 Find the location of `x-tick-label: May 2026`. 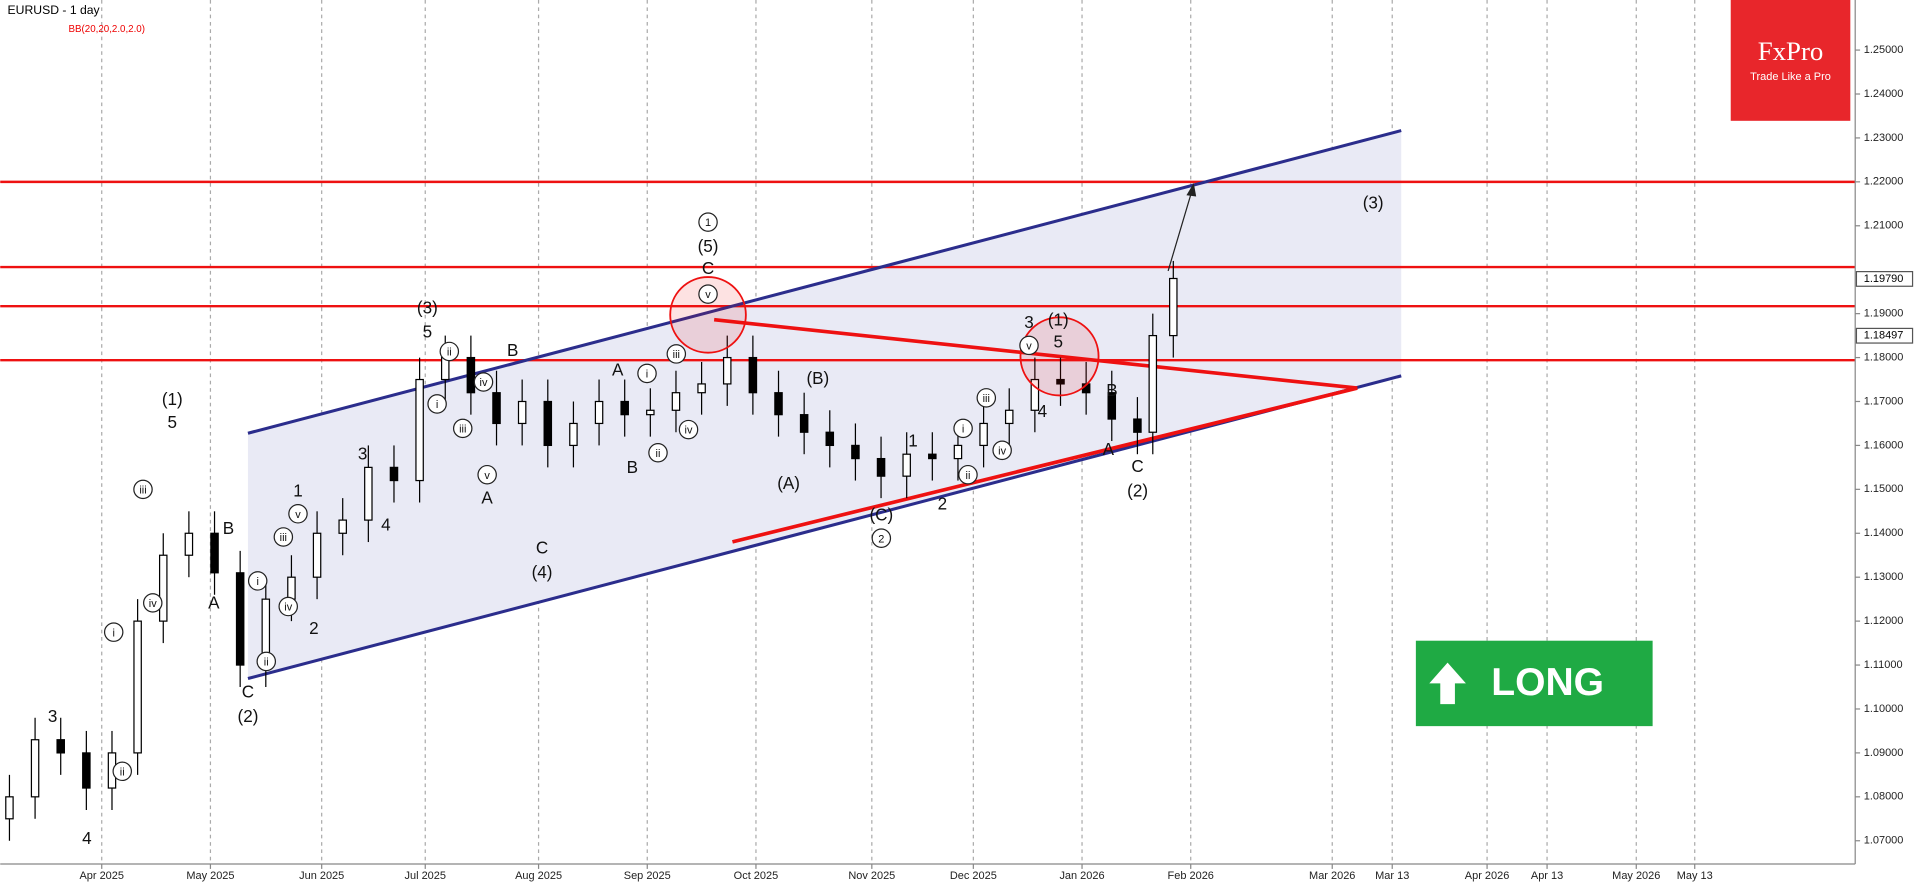

x-tick-label: May 2026 is located at coordinates (1636, 876).